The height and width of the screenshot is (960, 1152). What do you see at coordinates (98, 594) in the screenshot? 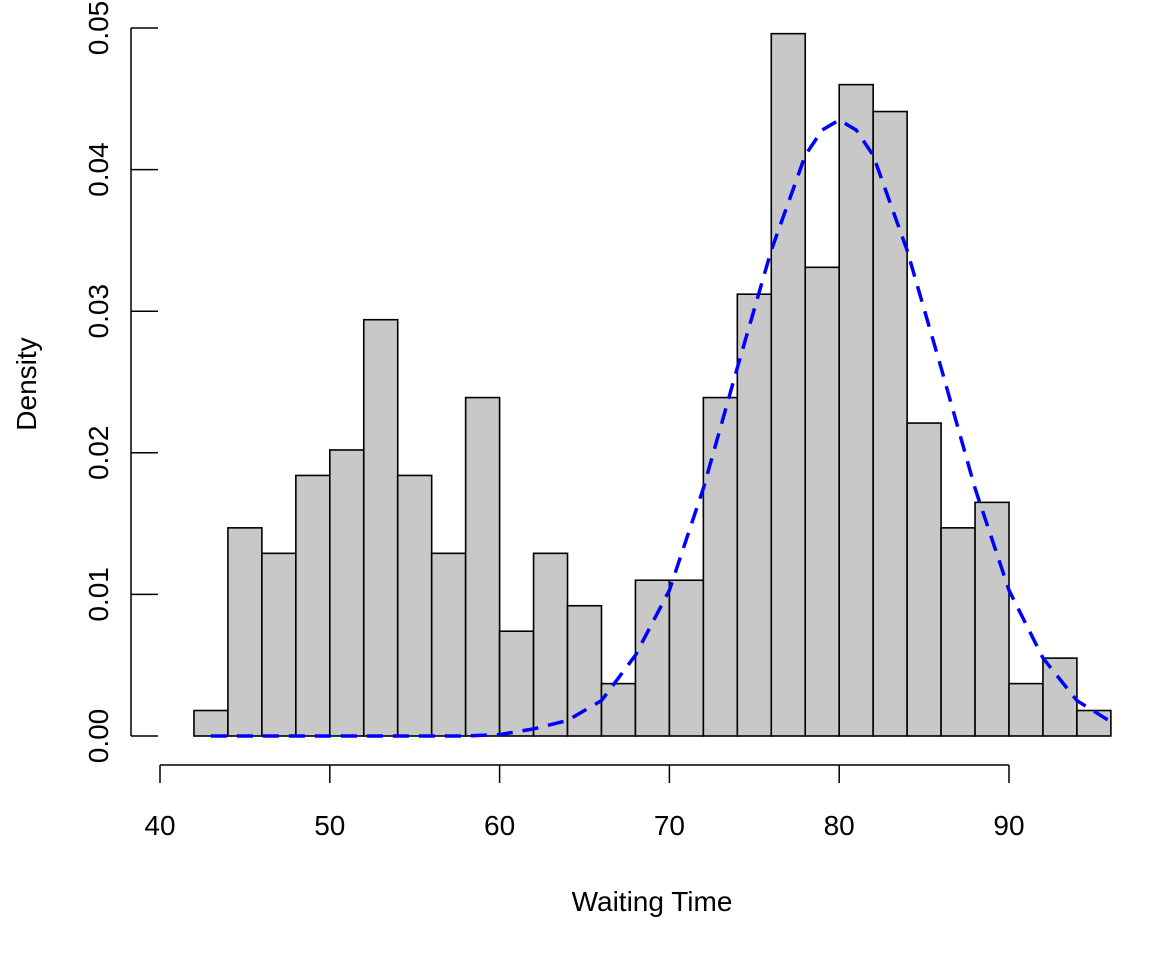
I see `y-tick-label: 0.01` at bounding box center [98, 594].